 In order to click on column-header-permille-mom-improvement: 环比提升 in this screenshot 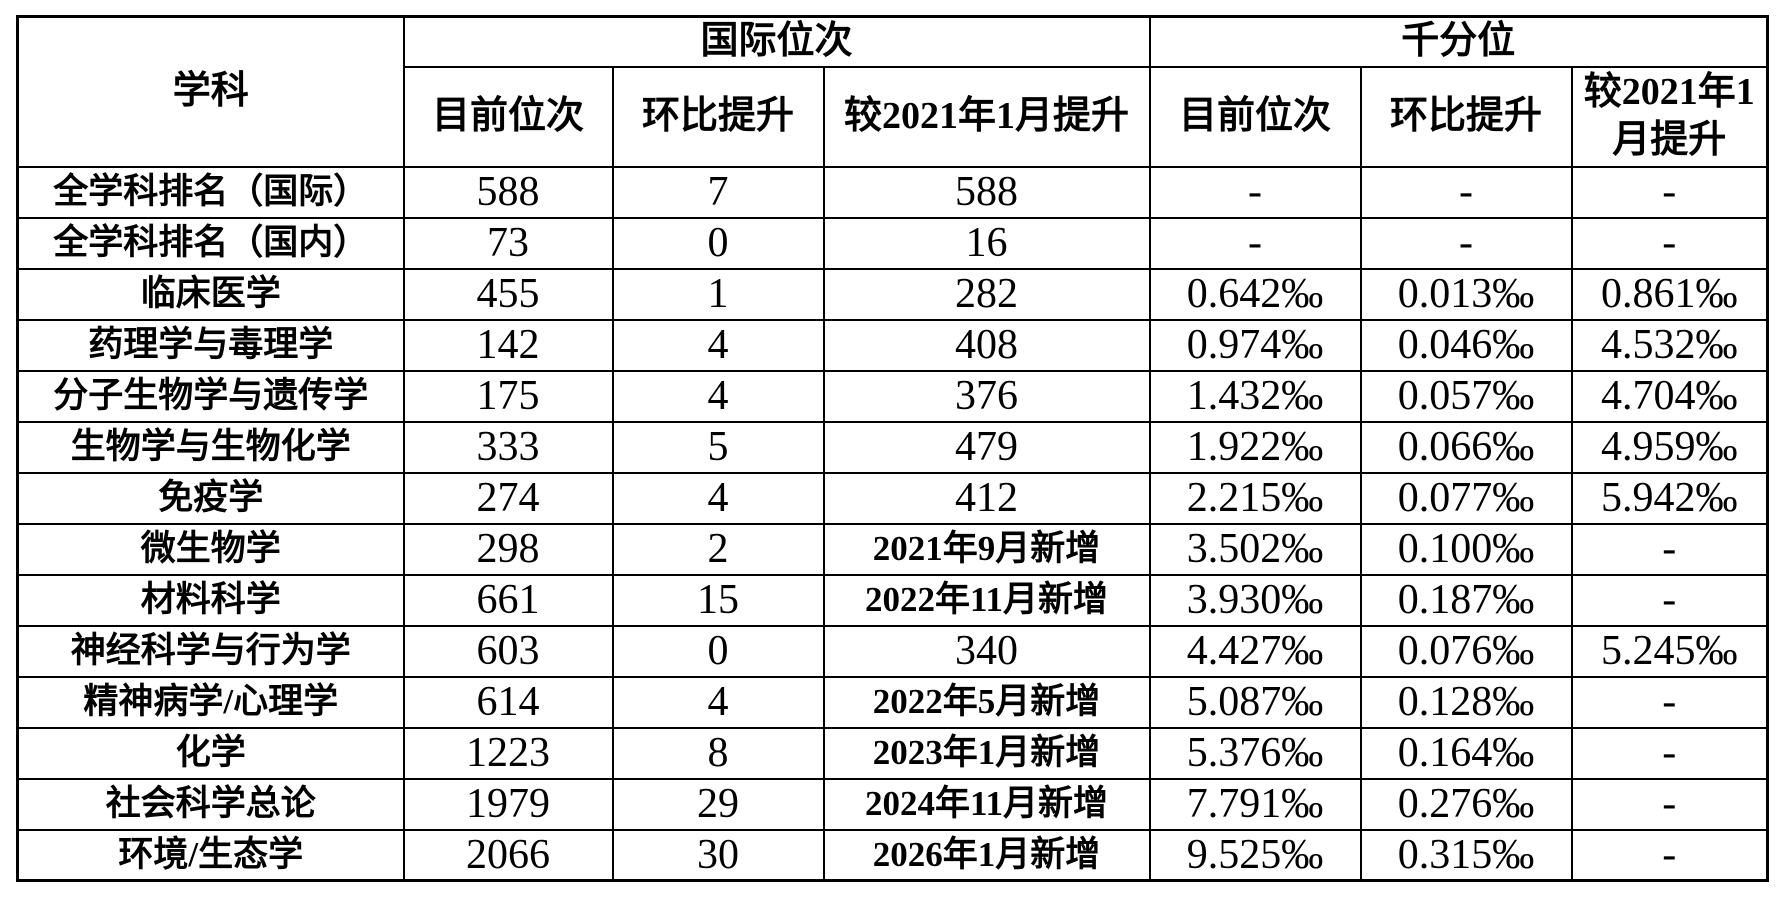, I will do `click(1466, 116)`.